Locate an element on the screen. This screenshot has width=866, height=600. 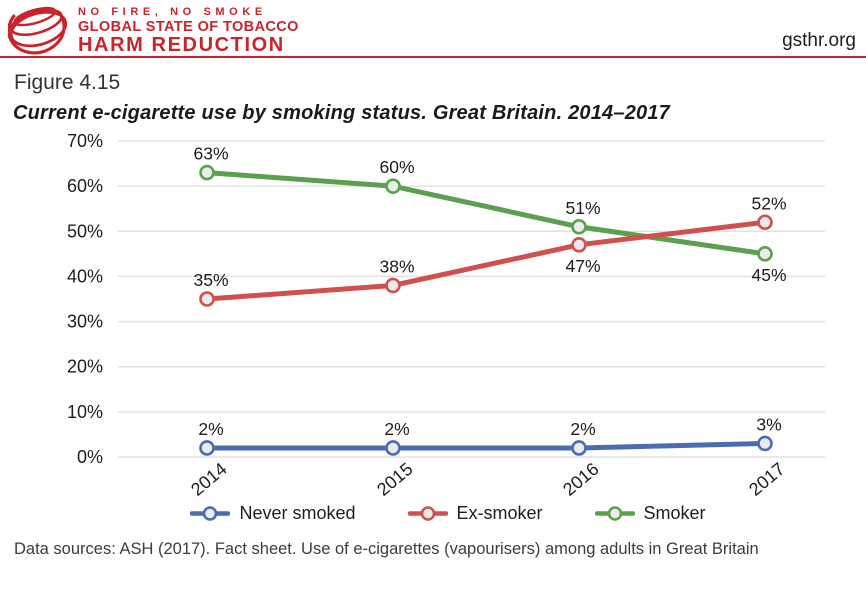
y-tick-label: 10% is located at coordinates (85, 412).